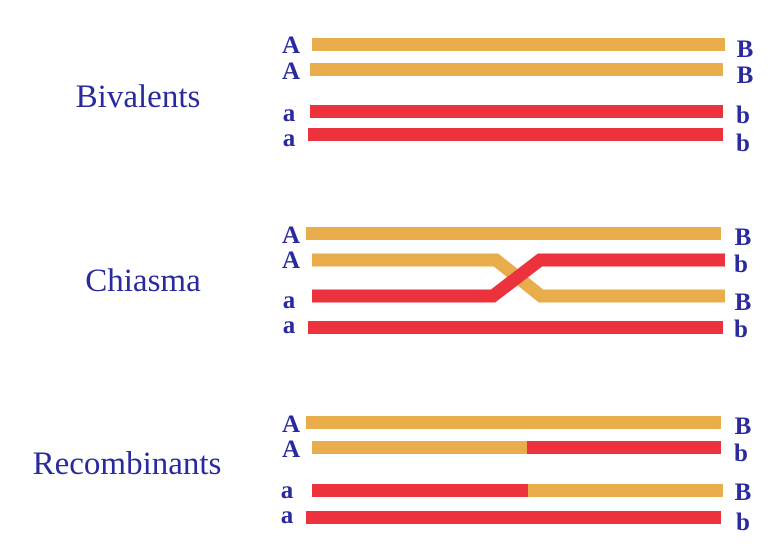  What do you see at coordinates (138, 97) in the screenshot?
I see `panel-title: Bivalents` at bounding box center [138, 97].